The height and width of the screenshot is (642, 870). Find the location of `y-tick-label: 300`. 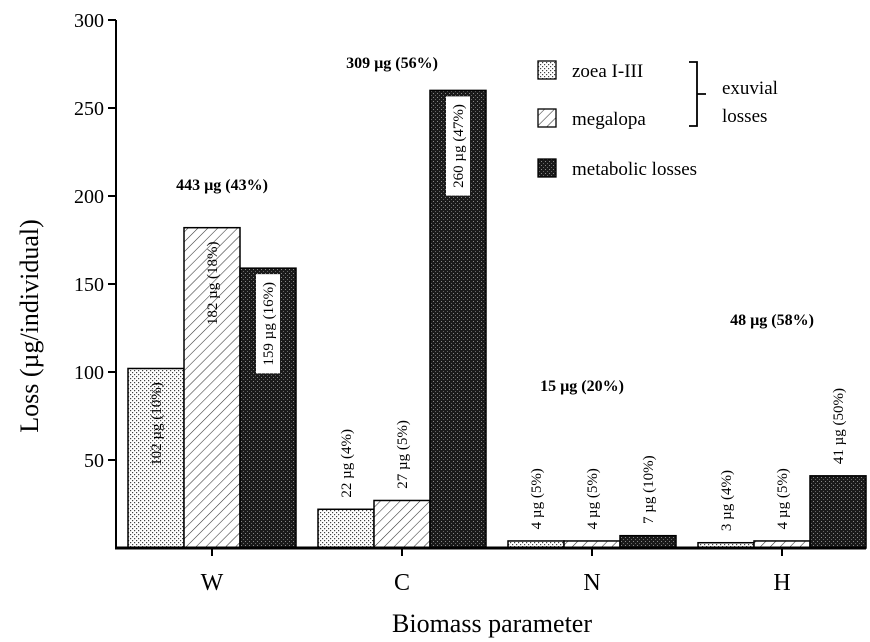

y-tick-label: 300 is located at coordinates (89, 21).